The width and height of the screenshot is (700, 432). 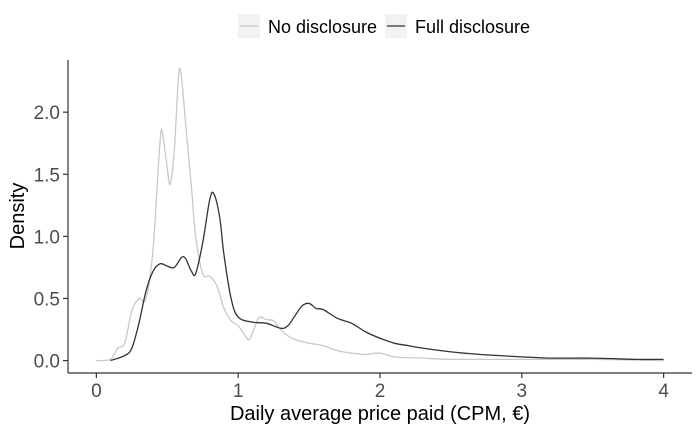 What do you see at coordinates (380, 414) in the screenshot?
I see `x-axis-title: Daily average price paid (CPM, €)` at bounding box center [380, 414].